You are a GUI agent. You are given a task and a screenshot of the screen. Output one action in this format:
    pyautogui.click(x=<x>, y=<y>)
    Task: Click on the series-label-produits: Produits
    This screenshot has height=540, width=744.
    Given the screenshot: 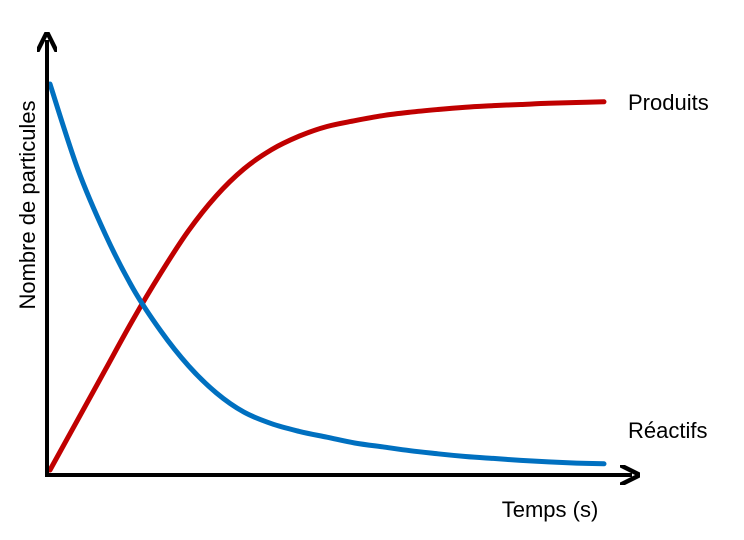 What is the action you would take?
    pyautogui.click(x=668, y=102)
    